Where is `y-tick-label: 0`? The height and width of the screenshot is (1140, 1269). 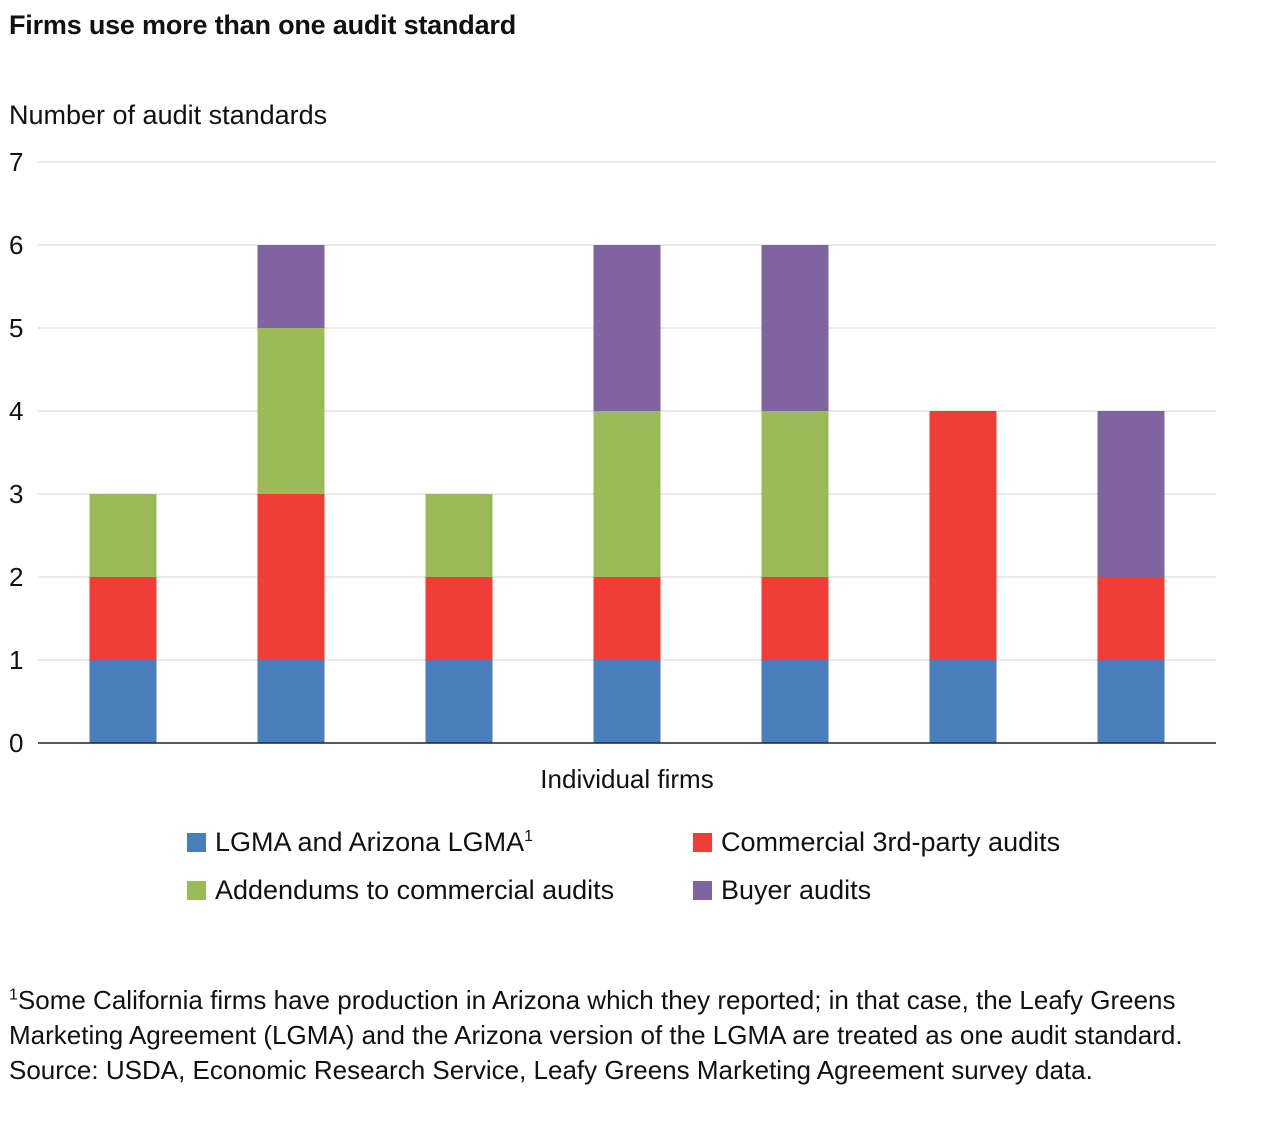 y-tick-label: 0 is located at coordinates (16, 743).